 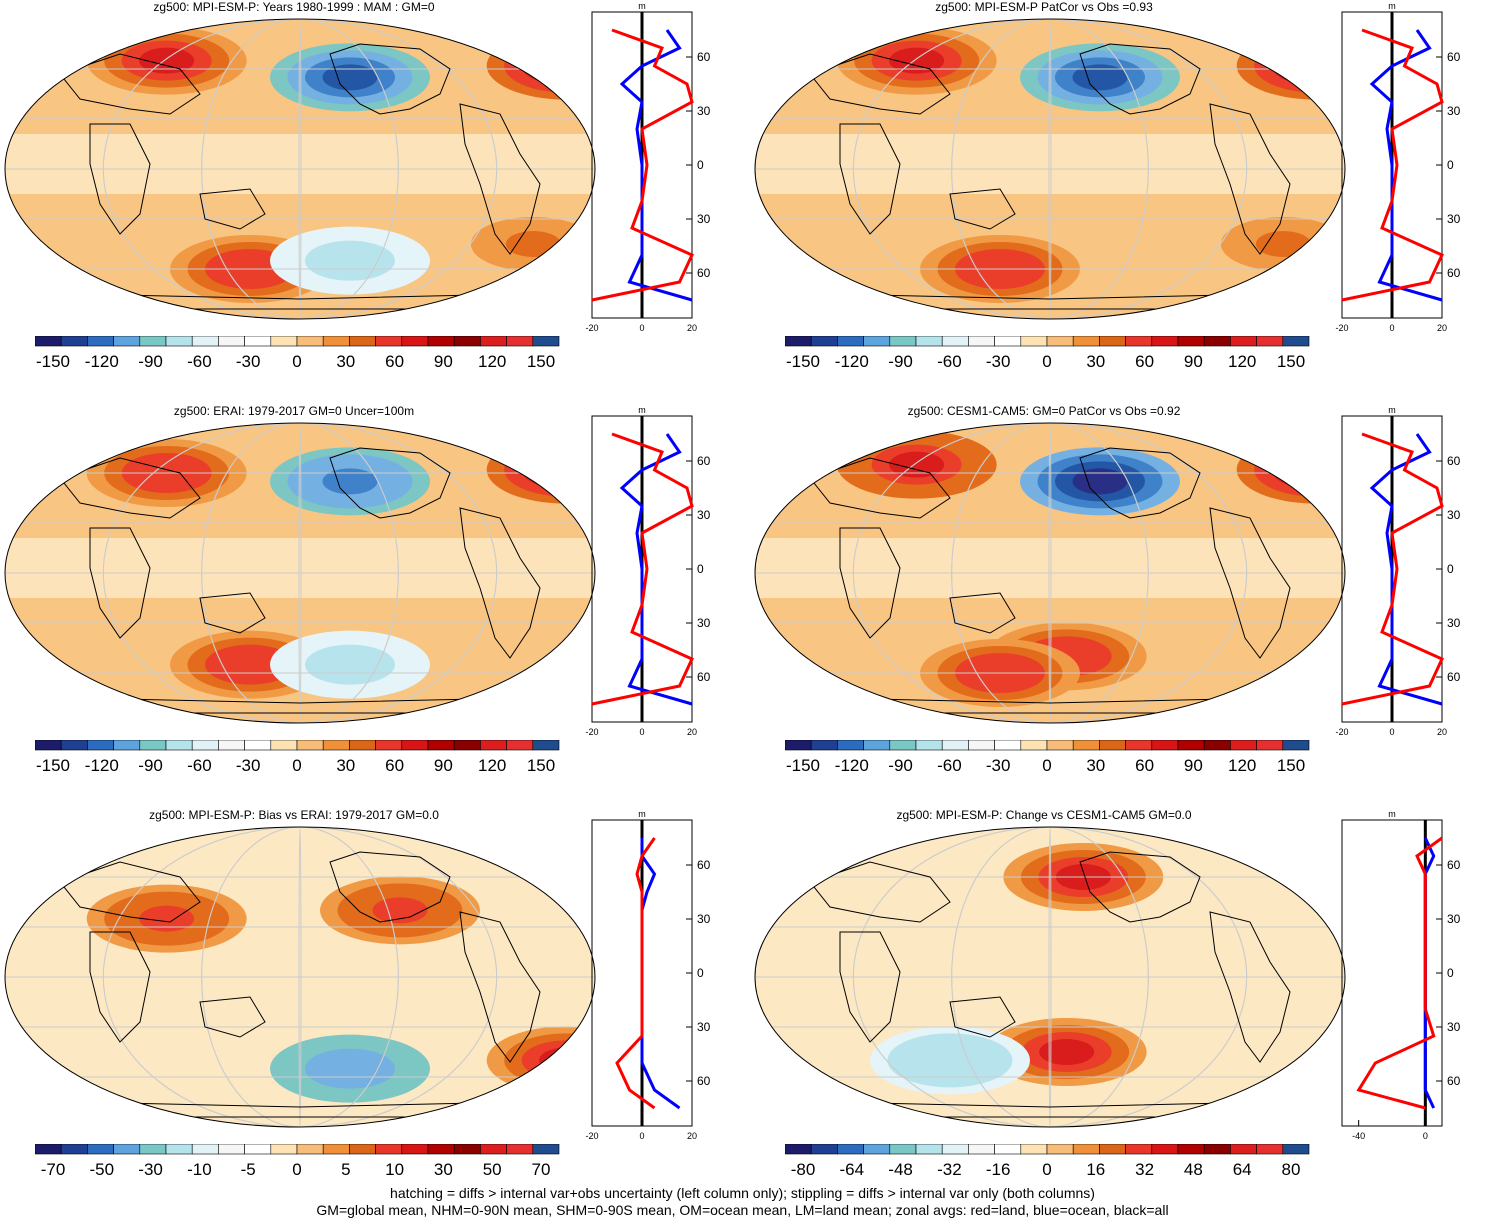 I want to click on zonal-x-label: 0, so click(x=641, y=328).